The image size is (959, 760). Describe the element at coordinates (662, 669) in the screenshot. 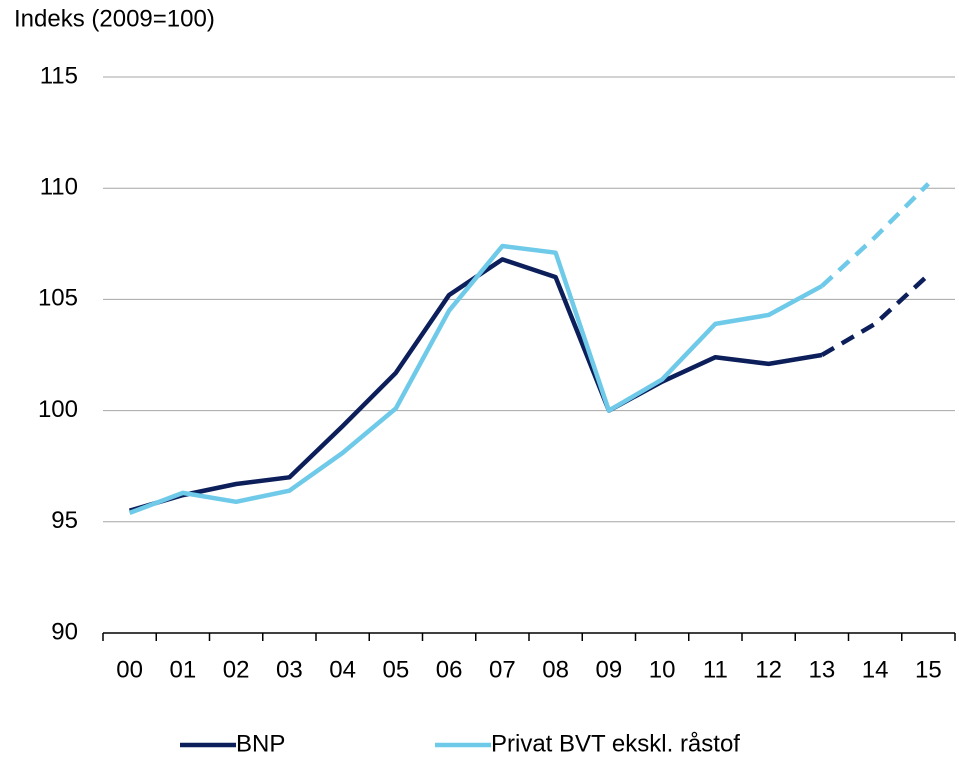

I see `x-tick-label: 10` at that location.